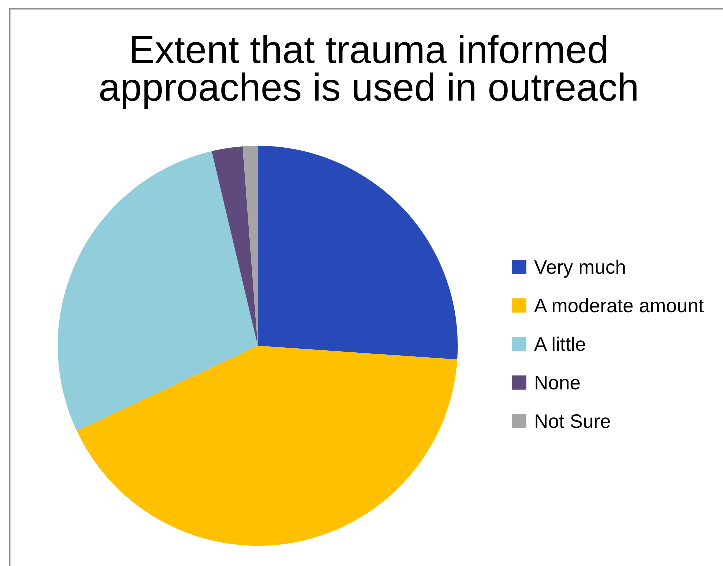 Image resolution: width=723 pixels, height=566 pixels. Describe the element at coordinates (560, 344) in the screenshot. I see `legend-label: A little` at that location.